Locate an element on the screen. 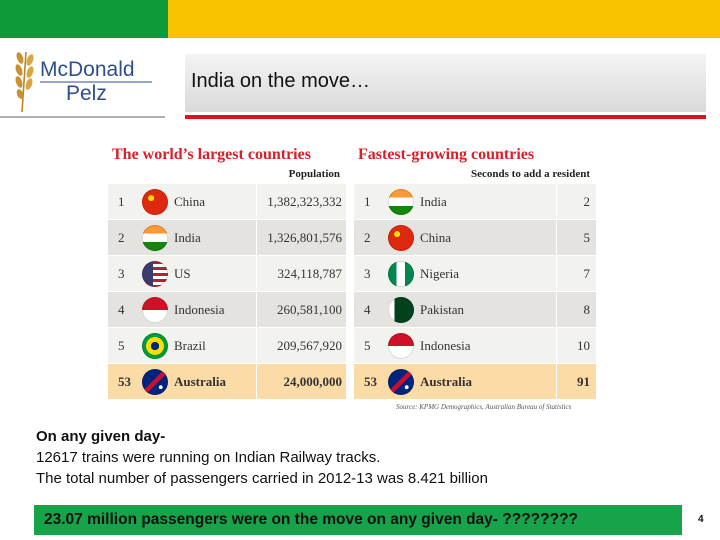 The width and height of the screenshot is (720, 540). pakistan-flag-icon is located at coordinates (401, 310).